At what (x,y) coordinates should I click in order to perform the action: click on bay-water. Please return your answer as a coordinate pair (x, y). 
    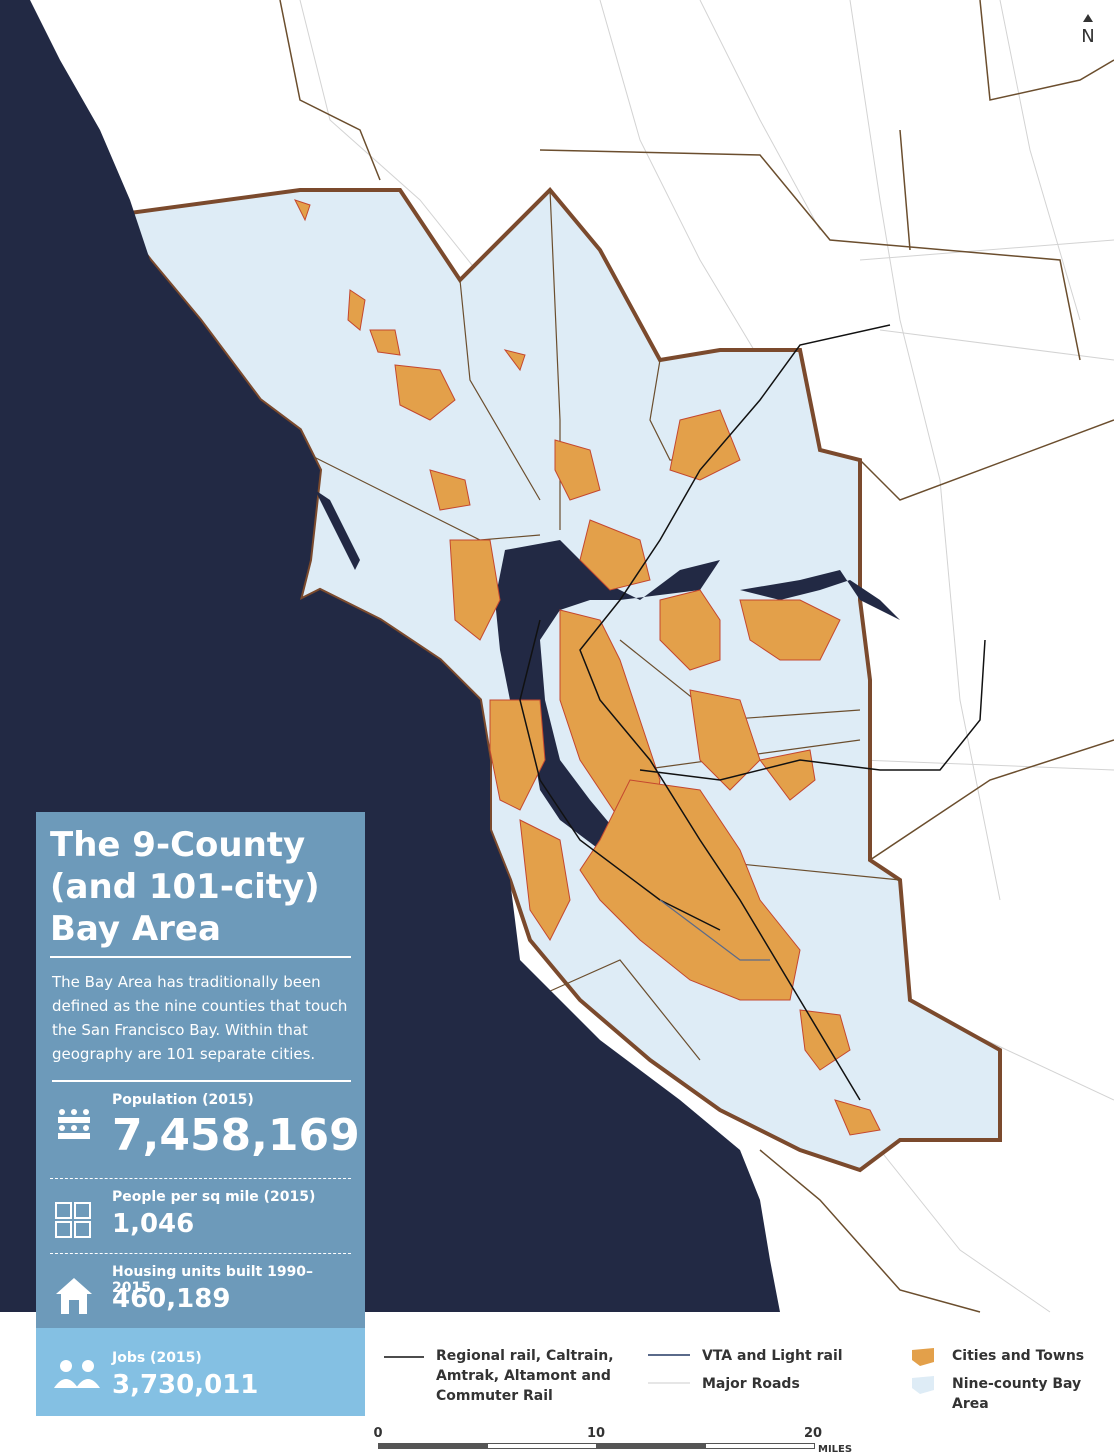
    Looking at the image, I should click on (607, 715).